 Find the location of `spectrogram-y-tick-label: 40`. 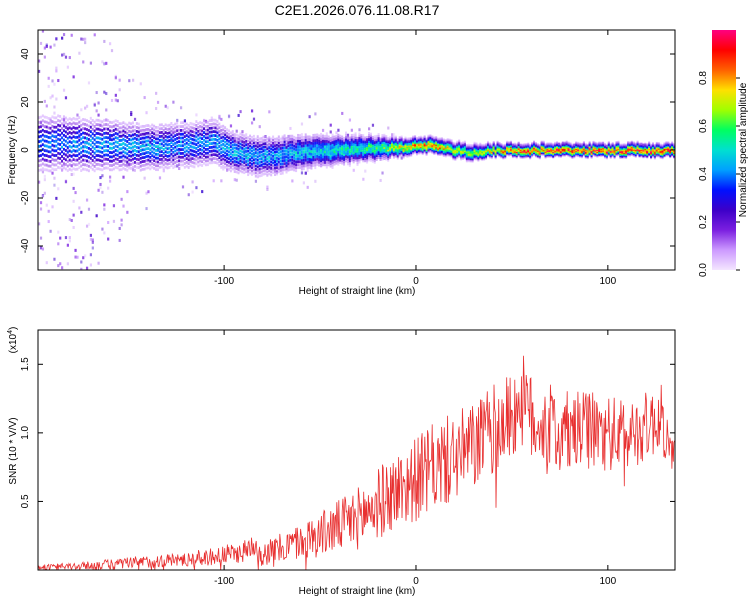

spectrogram-y-tick-label: 40 is located at coordinates (25, 54).